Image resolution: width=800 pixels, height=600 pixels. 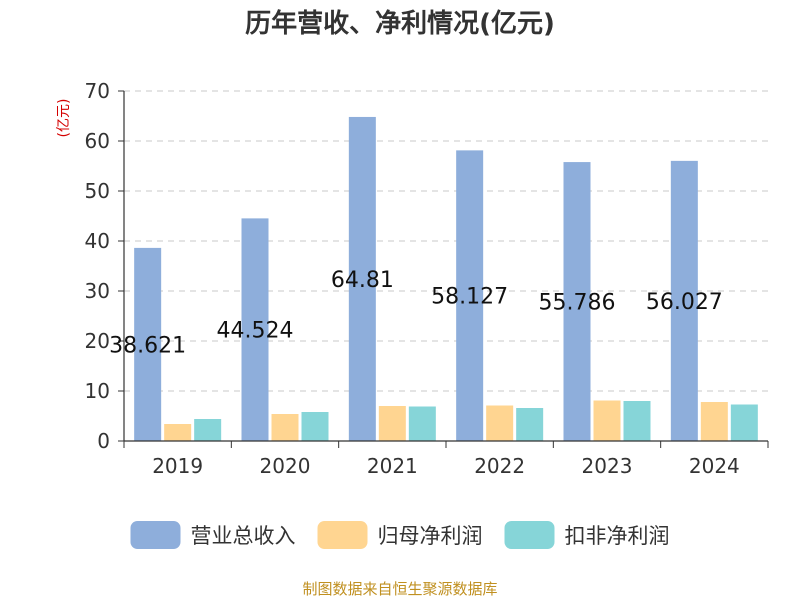 What do you see at coordinates (97, 341) in the screenshot?
I see `y-tick-label-20: 20` at bounding box center [97, 341].